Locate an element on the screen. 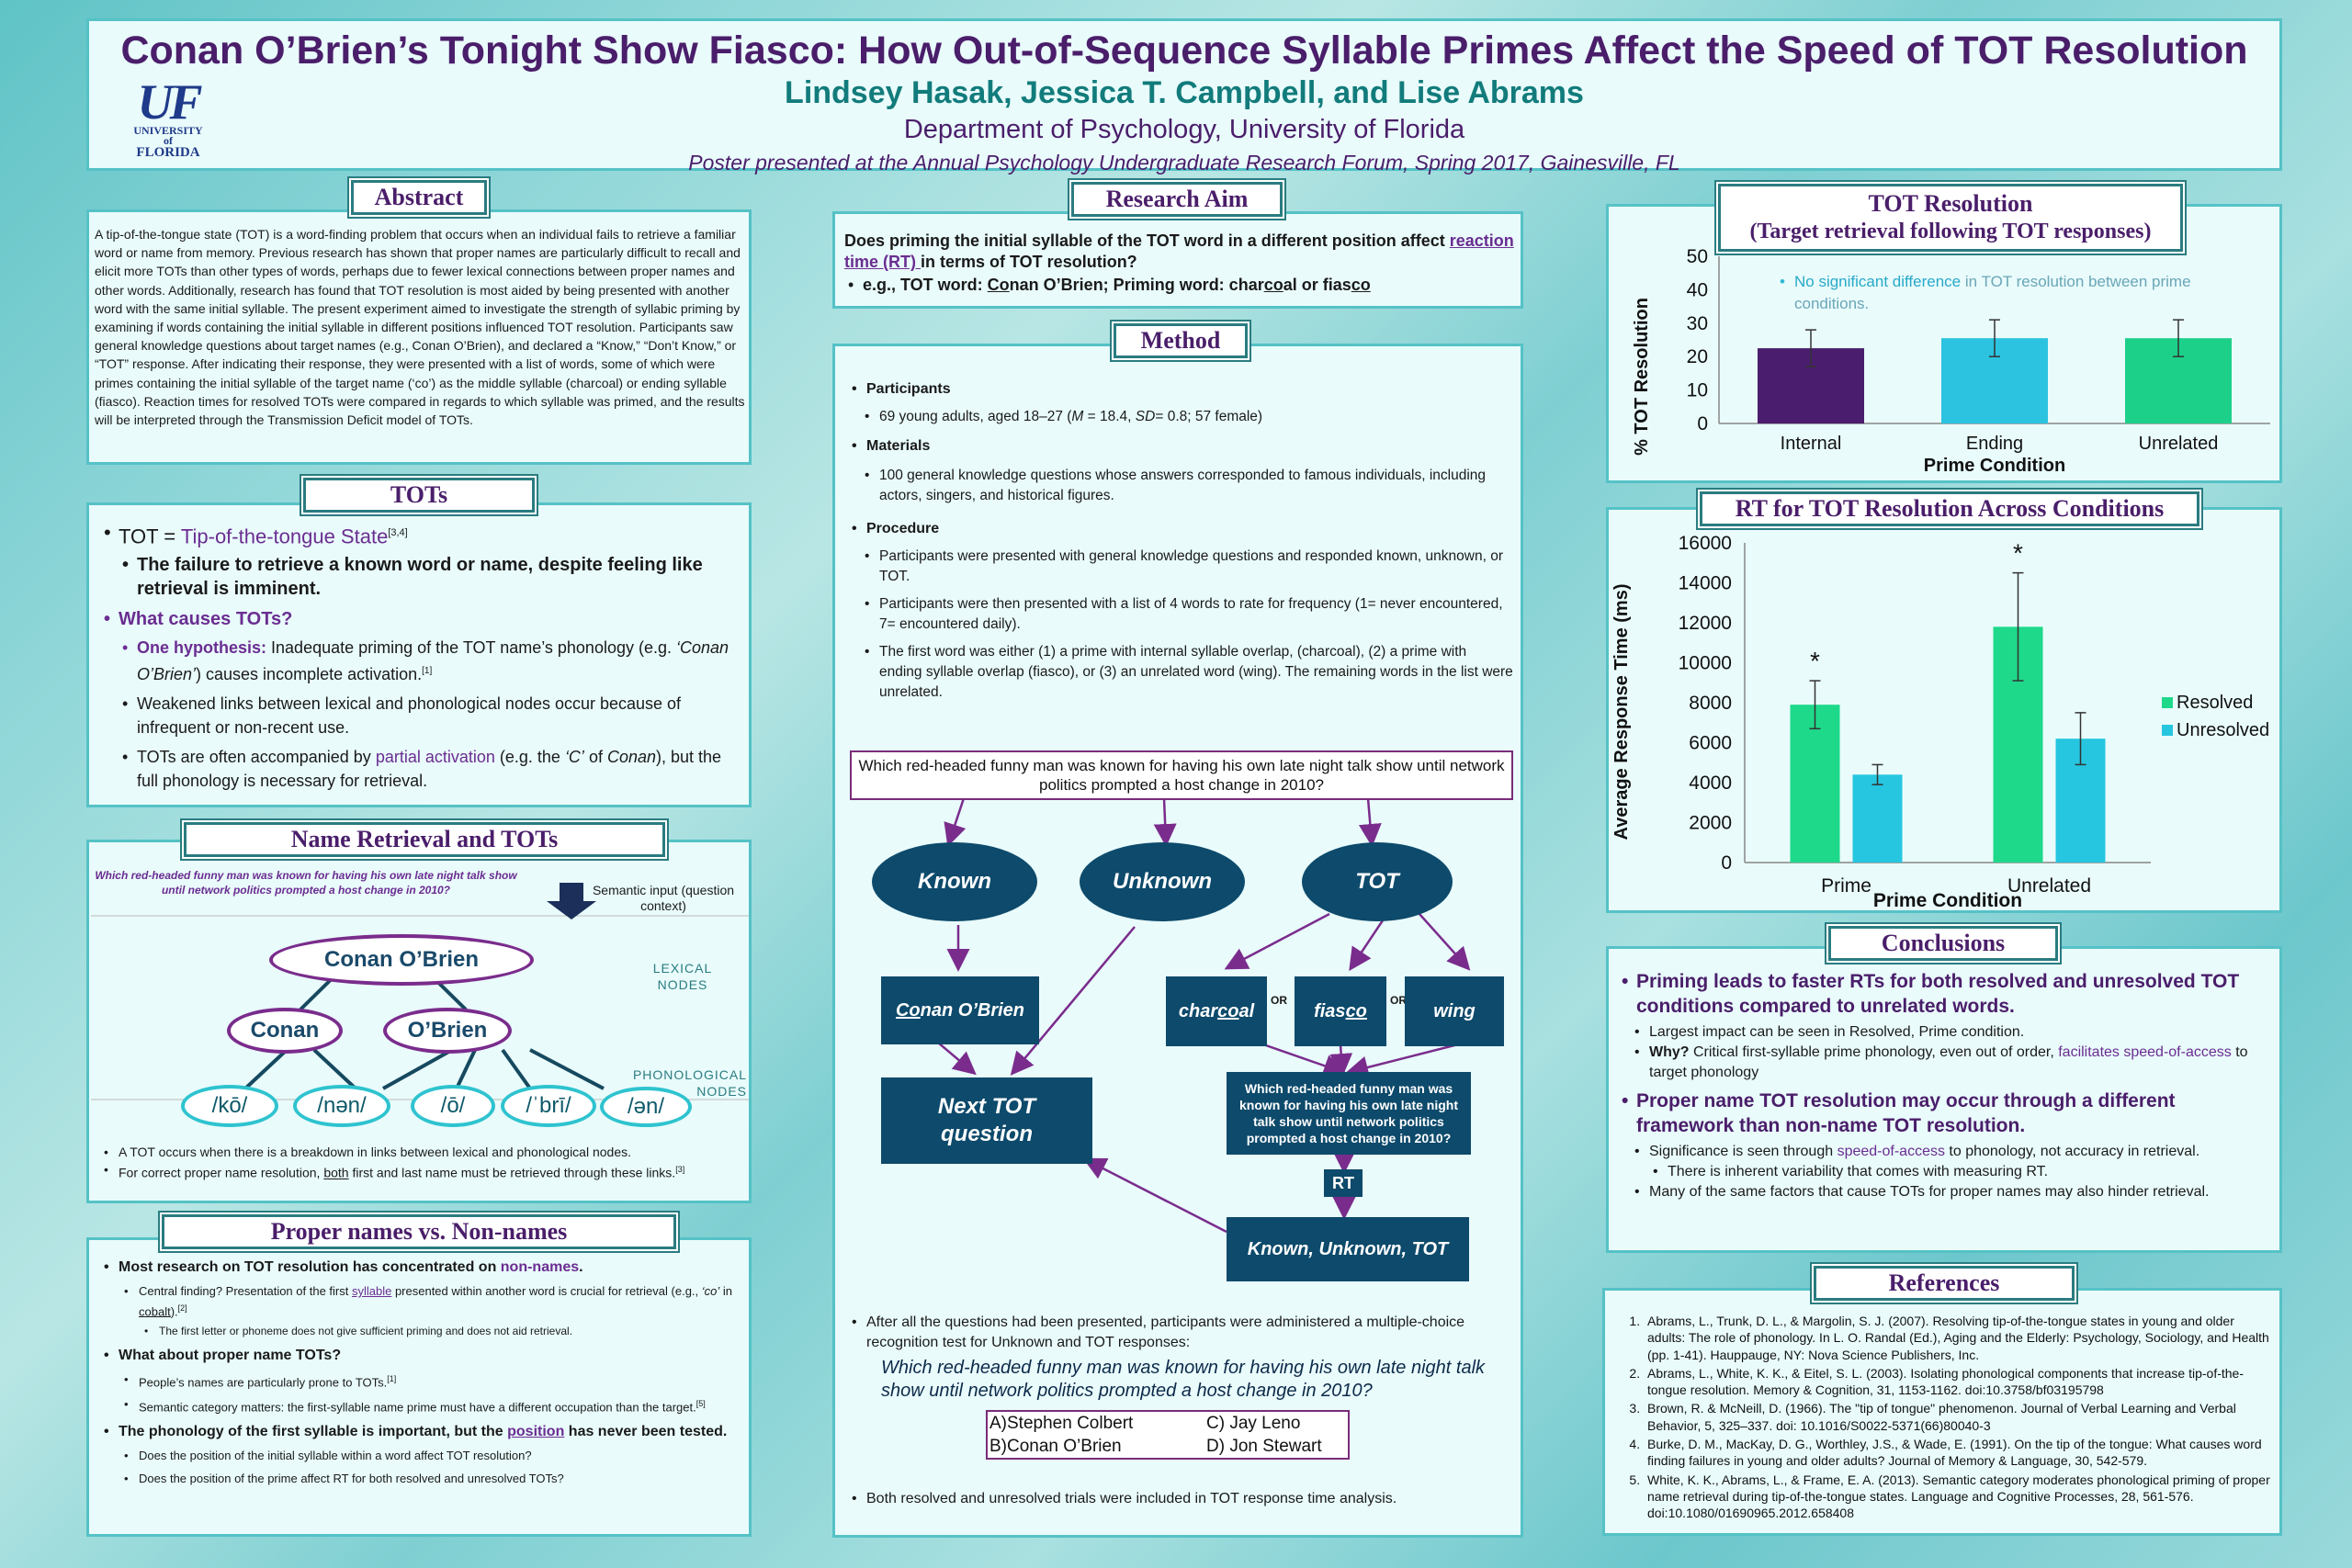  nr-node-first: Conan is located at coordinates (285, 1031).